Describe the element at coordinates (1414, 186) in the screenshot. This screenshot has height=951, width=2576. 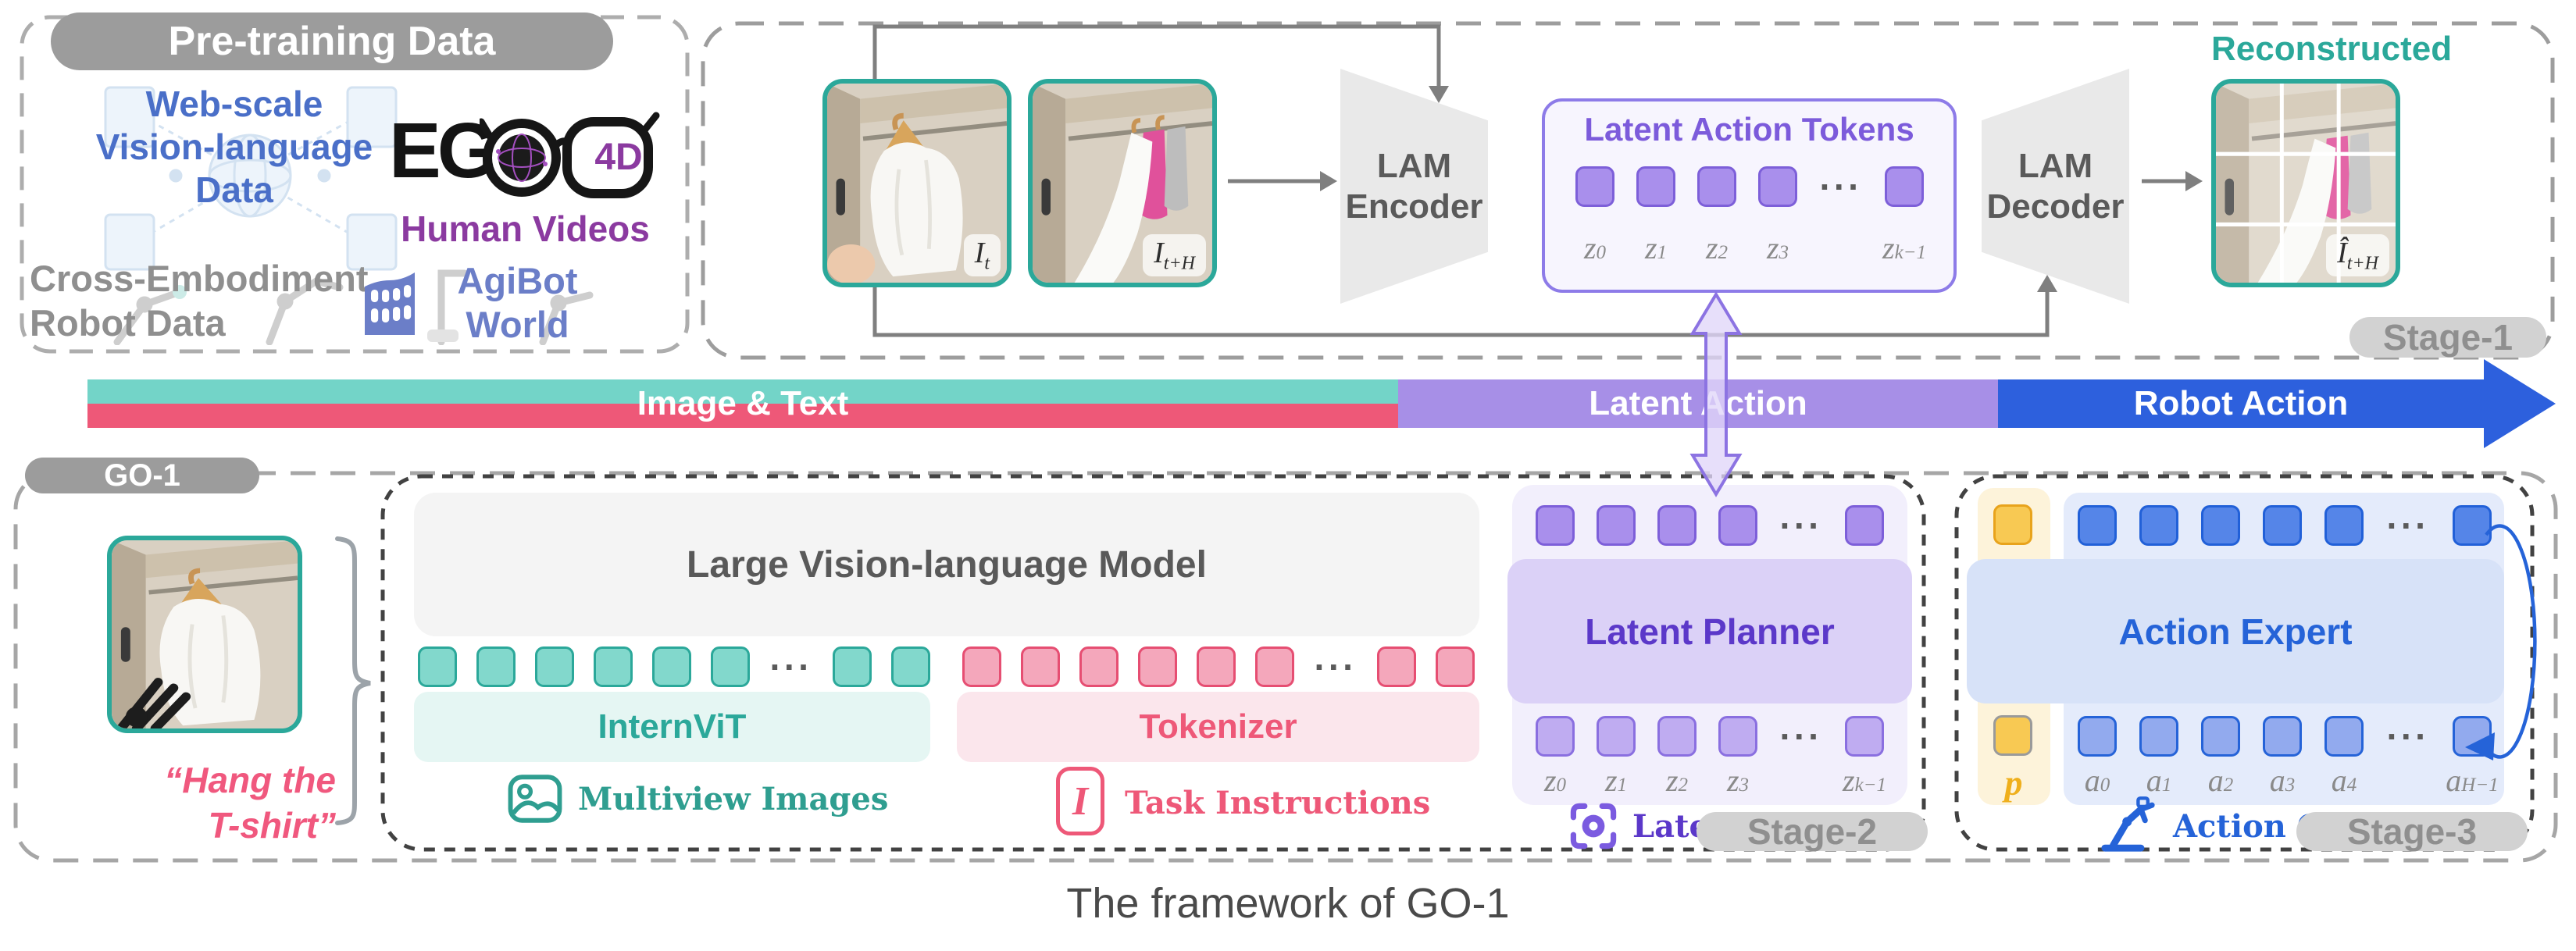
I see `lam-encoder: LAM Encoder` at that location.